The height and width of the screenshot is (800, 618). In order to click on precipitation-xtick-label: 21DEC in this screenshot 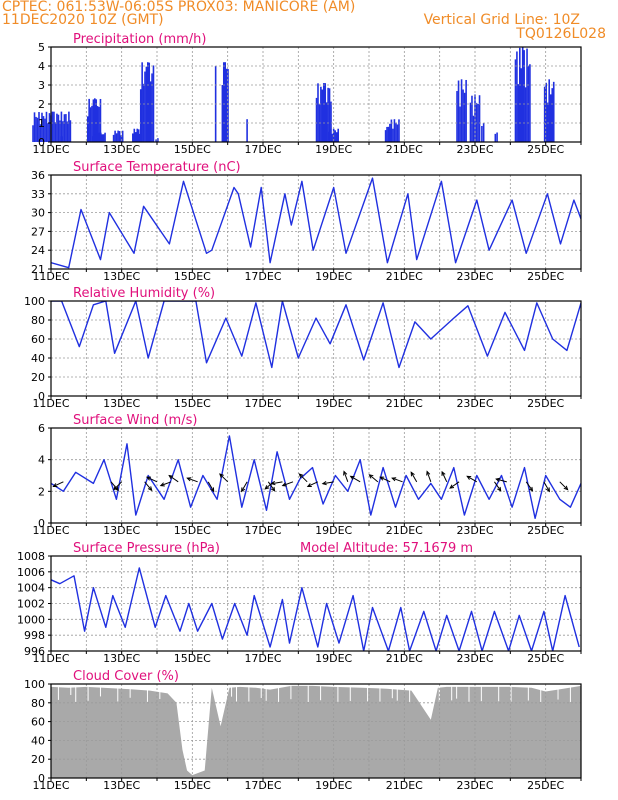, I will do `click(404, 149)`.